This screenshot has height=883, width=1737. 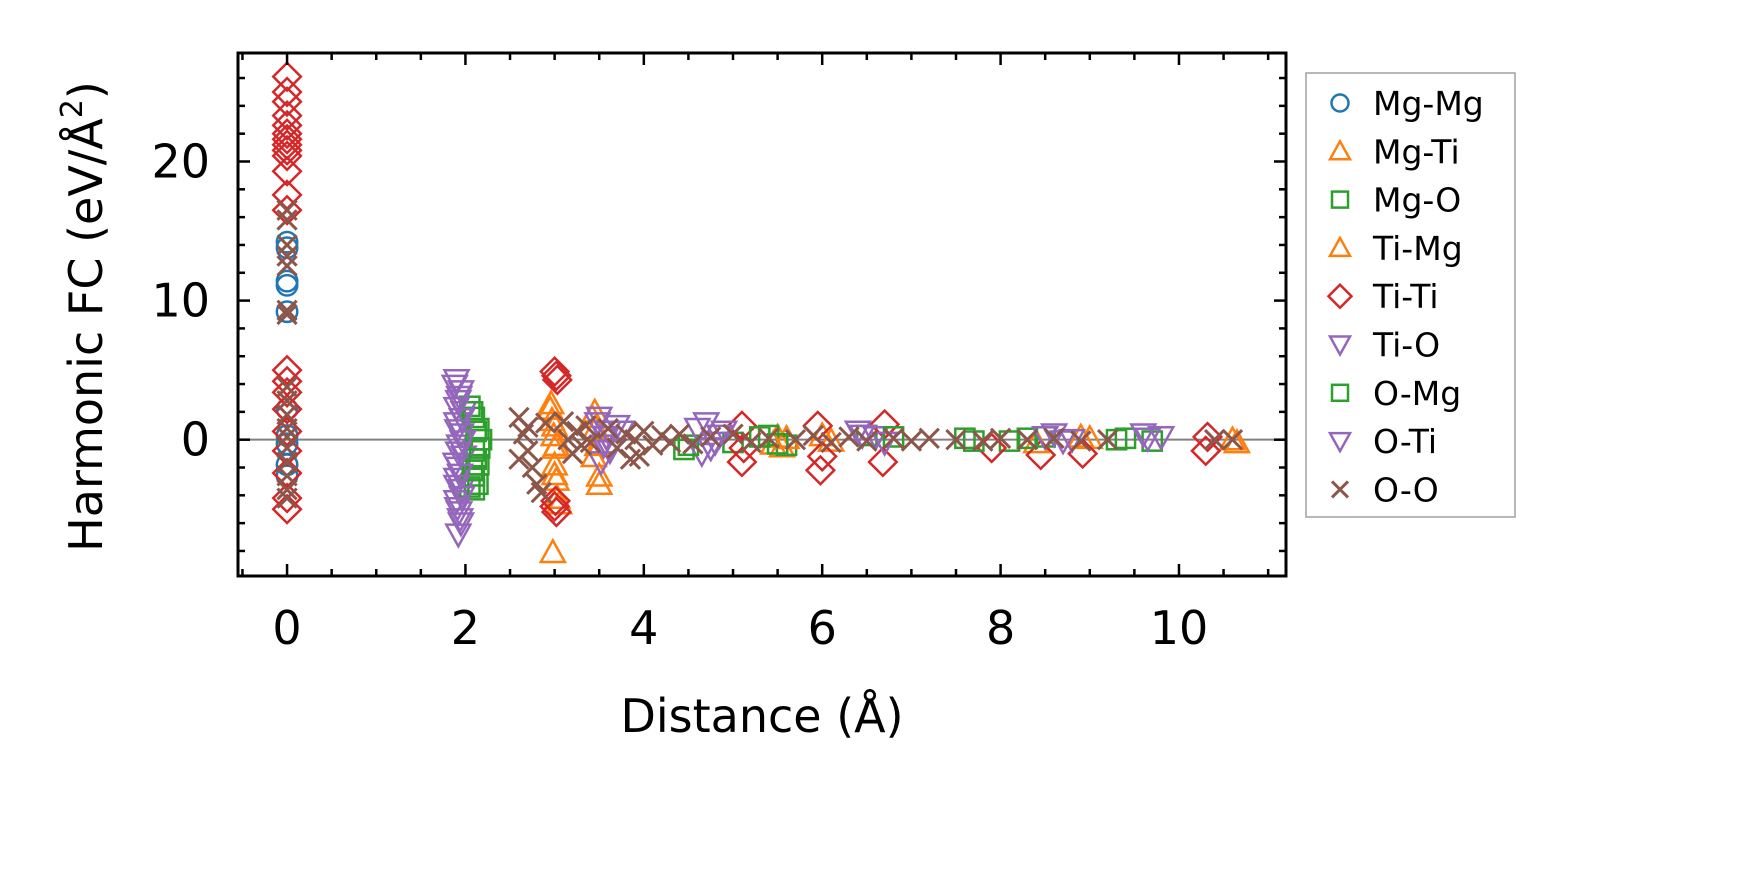 I want to click on legend-items: Mg-Mg Mg-Ti Mg-O Ti-Mg Ti-Ti Ti-O O-Mg O-Ti O-O, so click(x=1405, y=296).